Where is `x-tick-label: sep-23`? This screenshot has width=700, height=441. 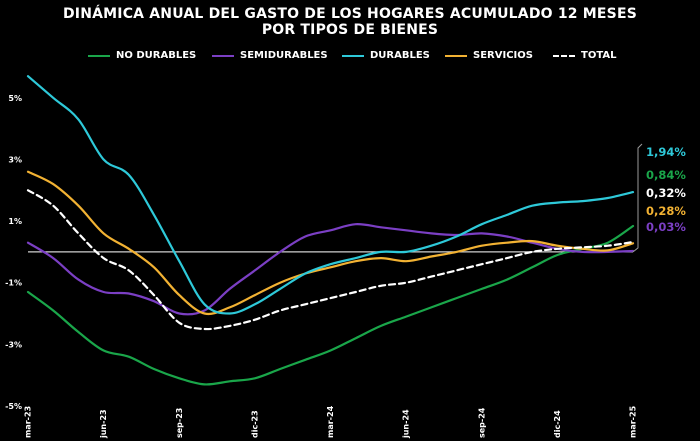 x-tick-label: sep-23 is located at coordinates (179, 423).